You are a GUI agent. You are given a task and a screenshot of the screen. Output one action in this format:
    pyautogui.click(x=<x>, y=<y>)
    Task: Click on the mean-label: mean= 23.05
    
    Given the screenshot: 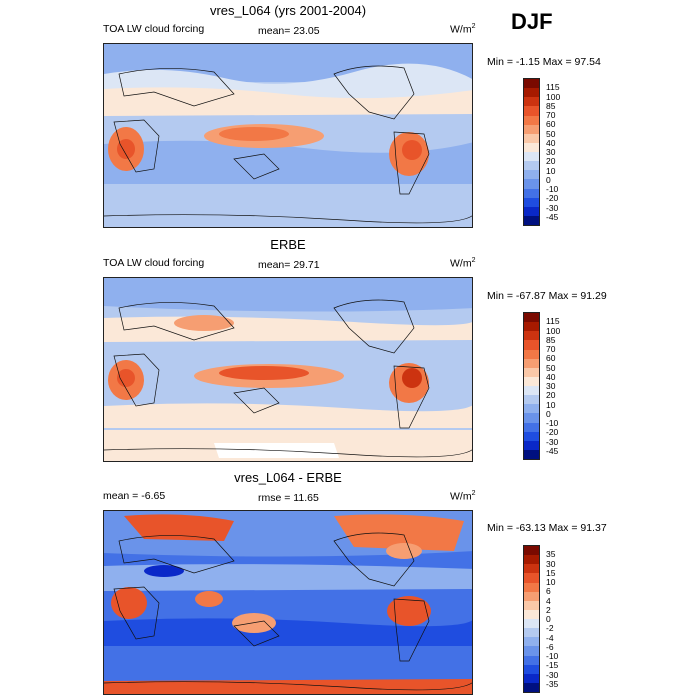 What is the action you would take?
    pyautogui.click(x=289, y=31)
    